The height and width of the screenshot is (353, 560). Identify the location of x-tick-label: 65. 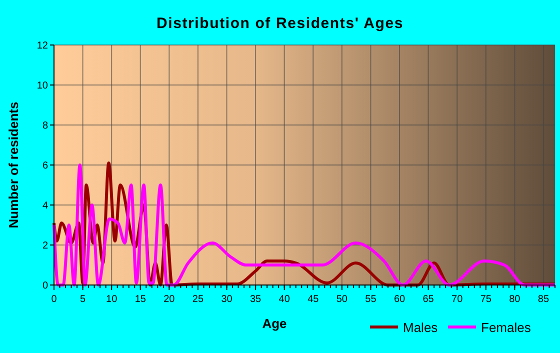
(428, 299).